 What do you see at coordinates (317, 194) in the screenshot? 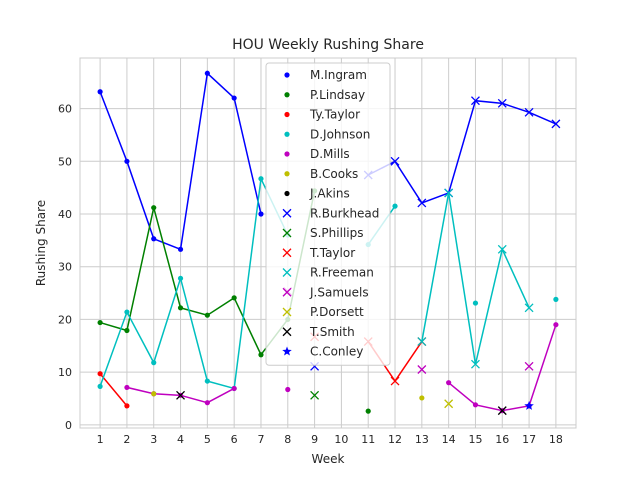
I see `legend-item-j-akins: J.Akins` at bounding box center [317, 194].